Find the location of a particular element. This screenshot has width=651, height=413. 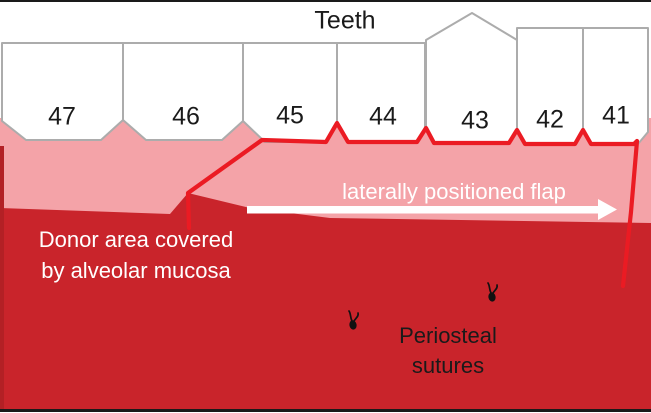

tooth-42-number: 42 is located at coordinates (550, 119).